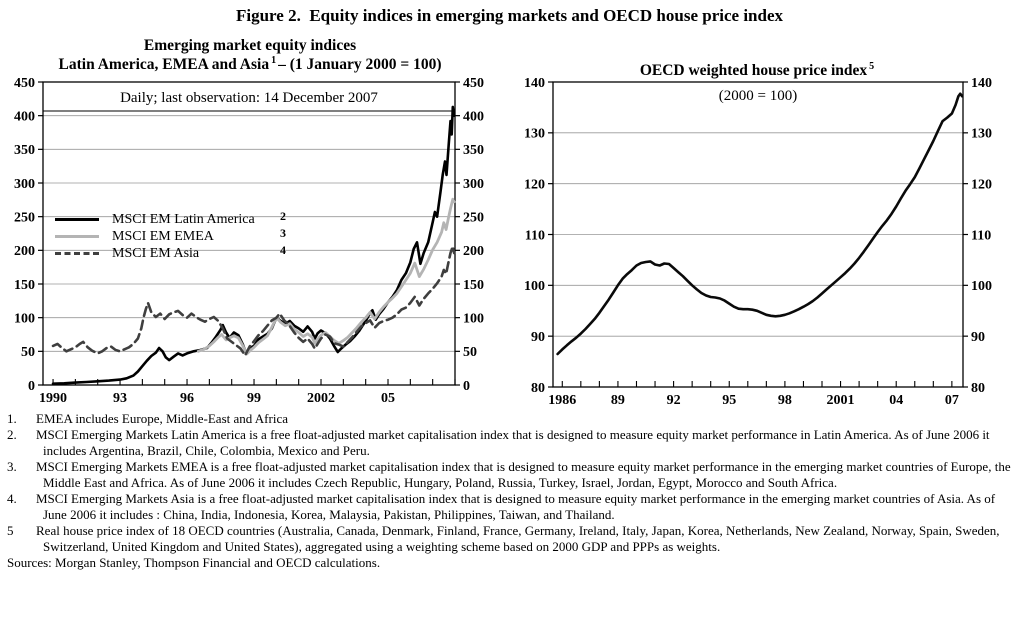 The height and width of the screenshot is (633, 1019). What do you see at coordinates (253, 301) in the screenshot?
I see `series-line-msci-em-asia` at bounding box center [253, 301].